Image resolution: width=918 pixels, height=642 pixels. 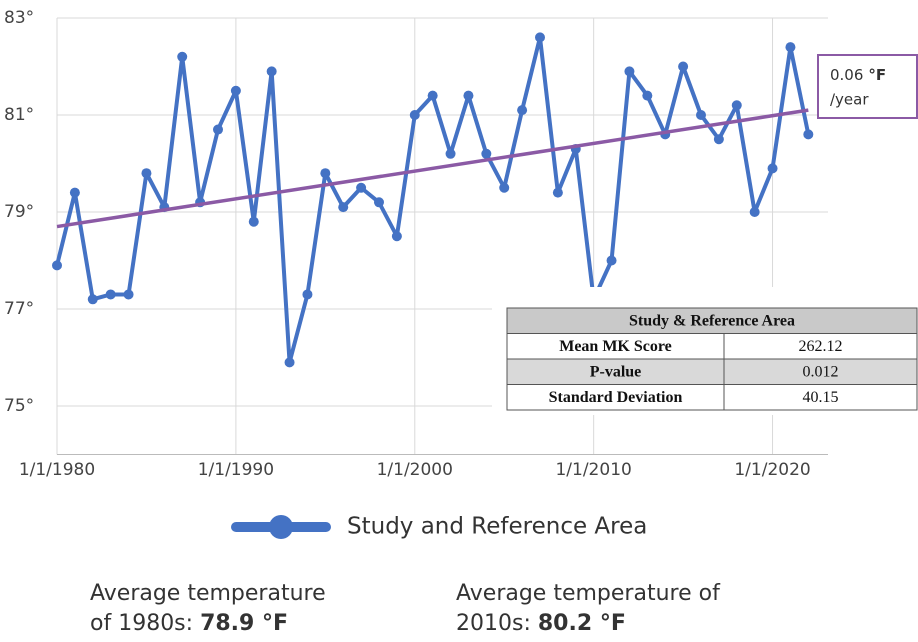 What do you see at coordinates (19, 115) in the screenshot?
I see `y-tick-label: 81°` at bounding box center [19, 115].